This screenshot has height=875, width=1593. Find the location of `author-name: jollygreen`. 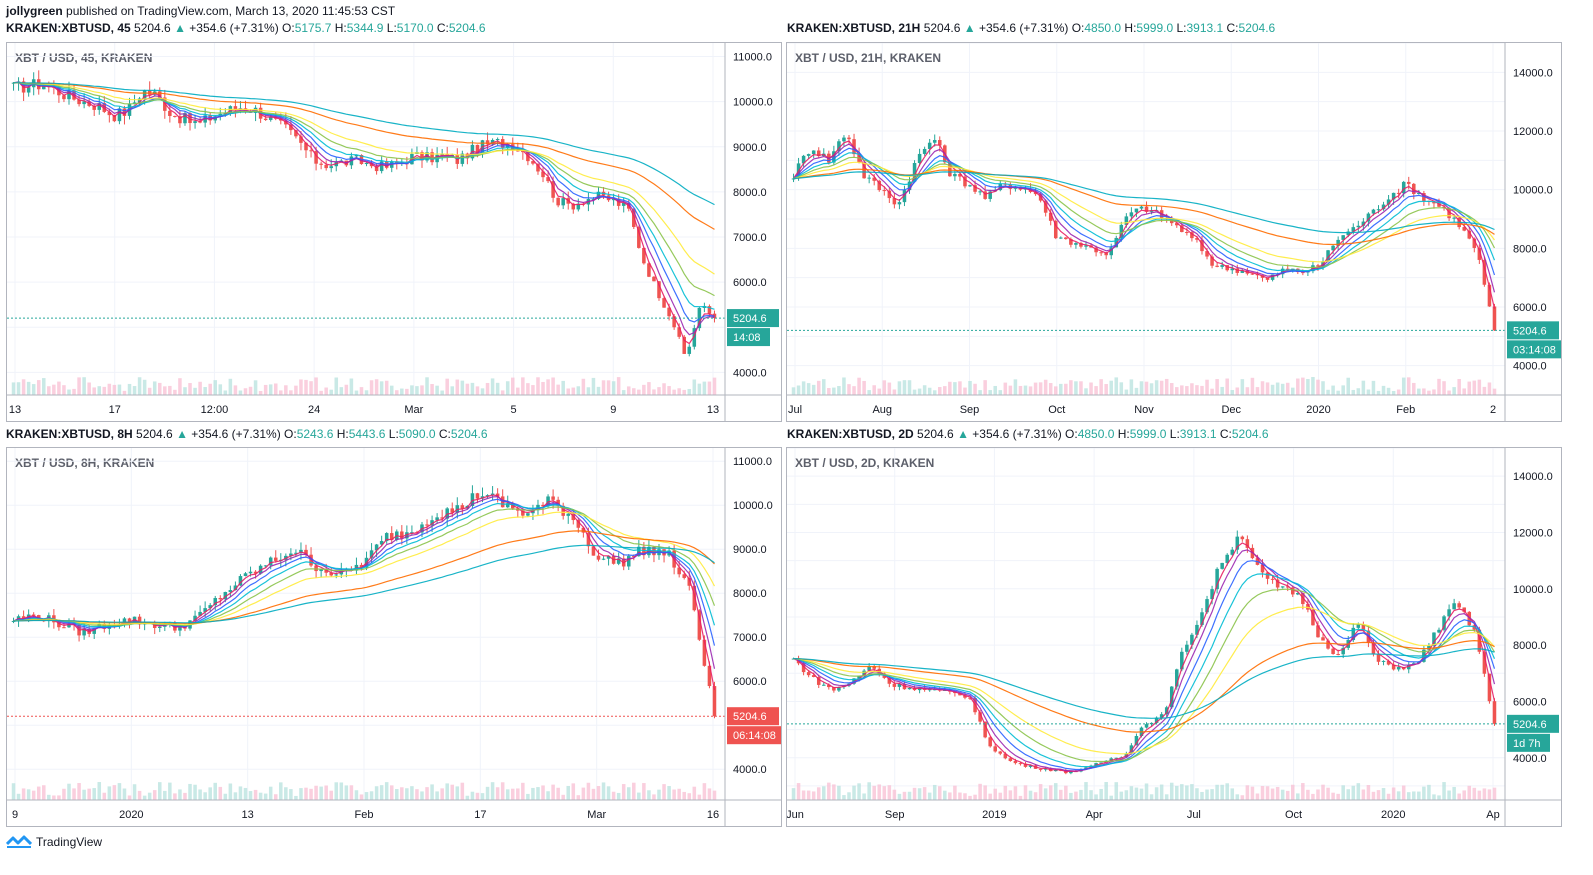

author-name: jollygreen is located at coordinates (34, 11).